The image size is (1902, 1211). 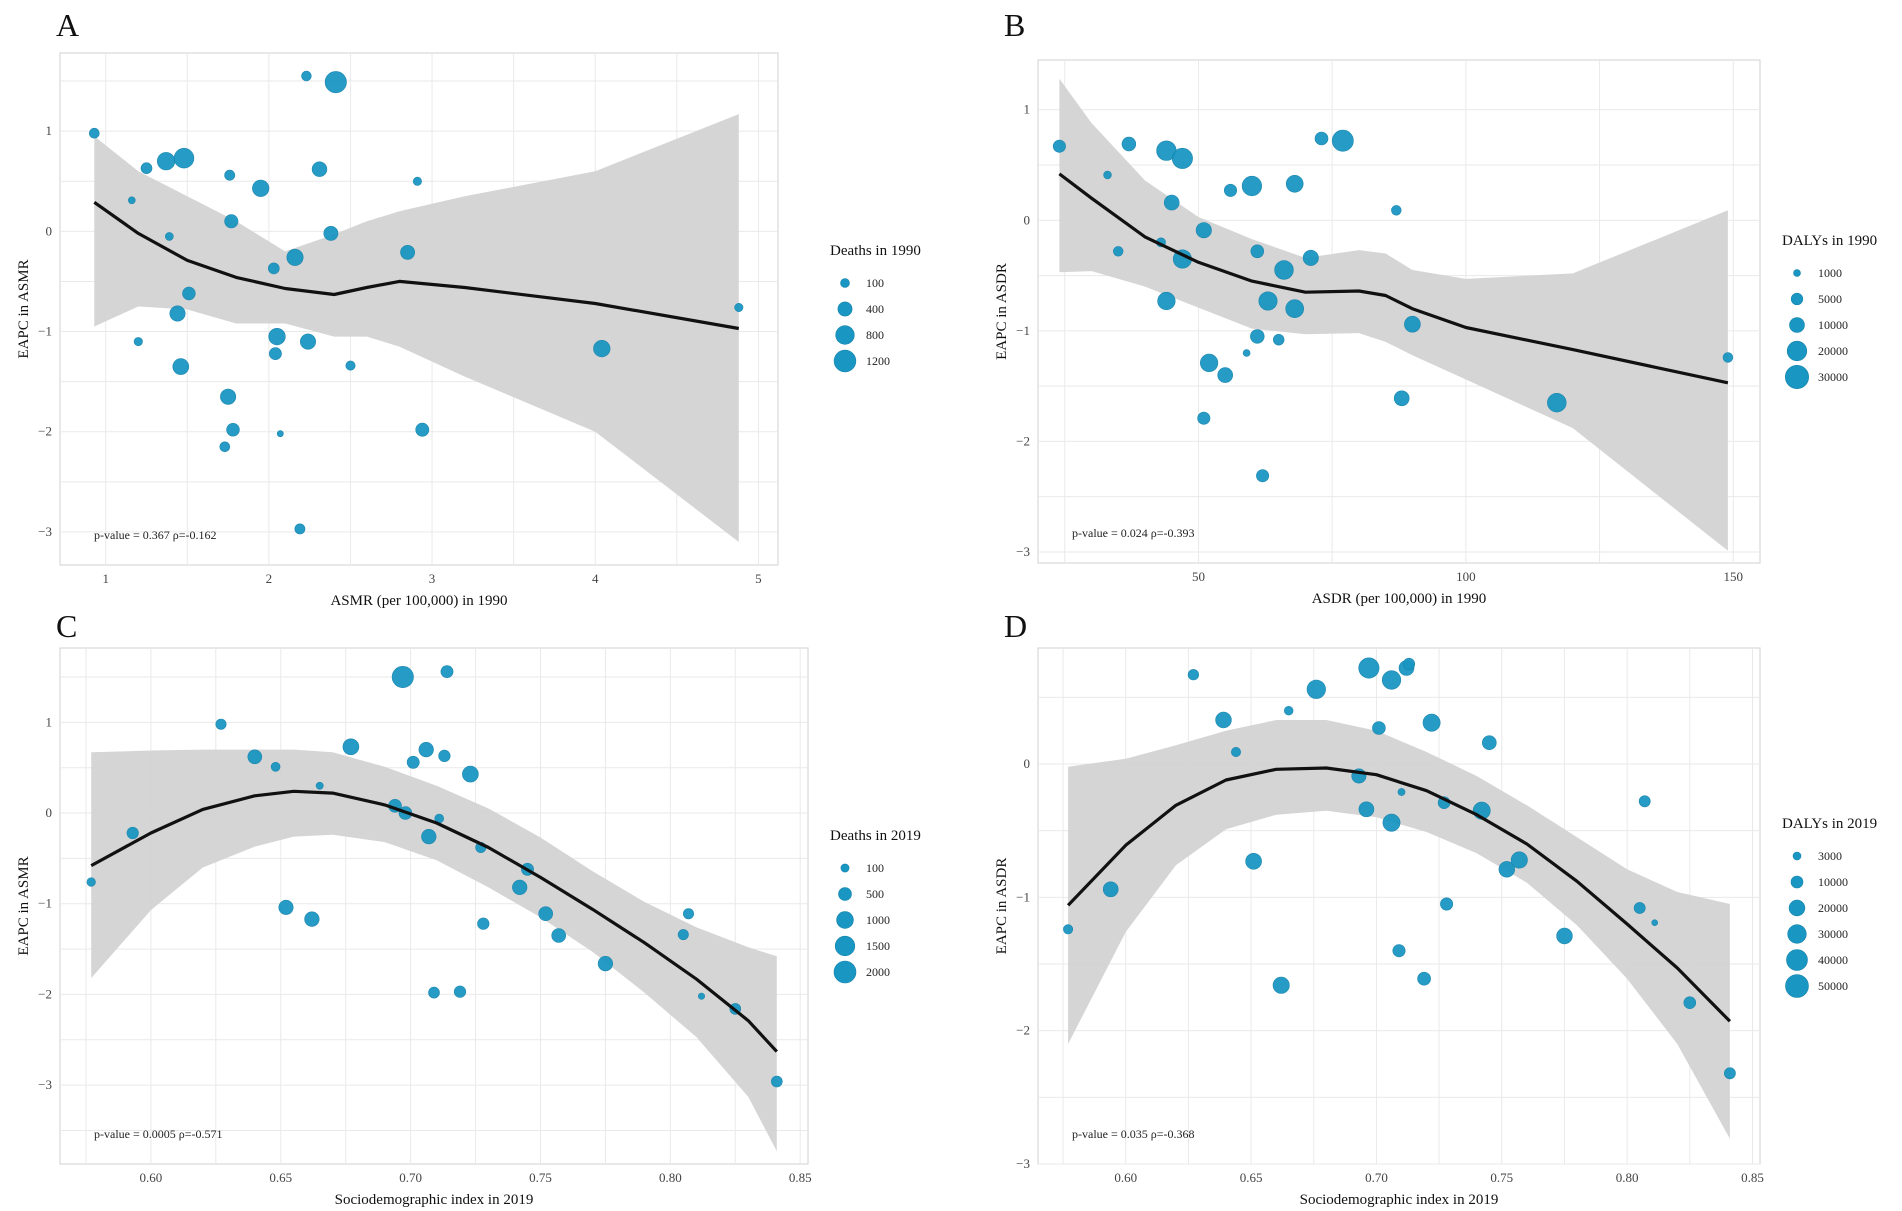 I want to click on legend-label: 50000, so click(x=1833, y=986).